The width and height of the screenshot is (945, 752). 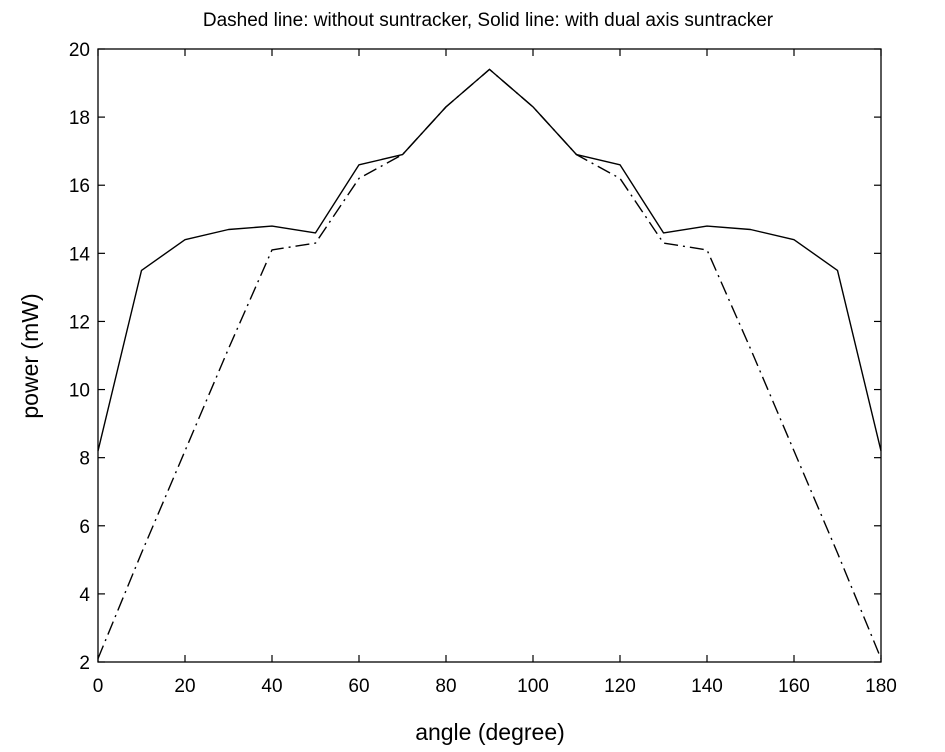 I want to click on y-tick-label: 12, so click(x=79, y=322).